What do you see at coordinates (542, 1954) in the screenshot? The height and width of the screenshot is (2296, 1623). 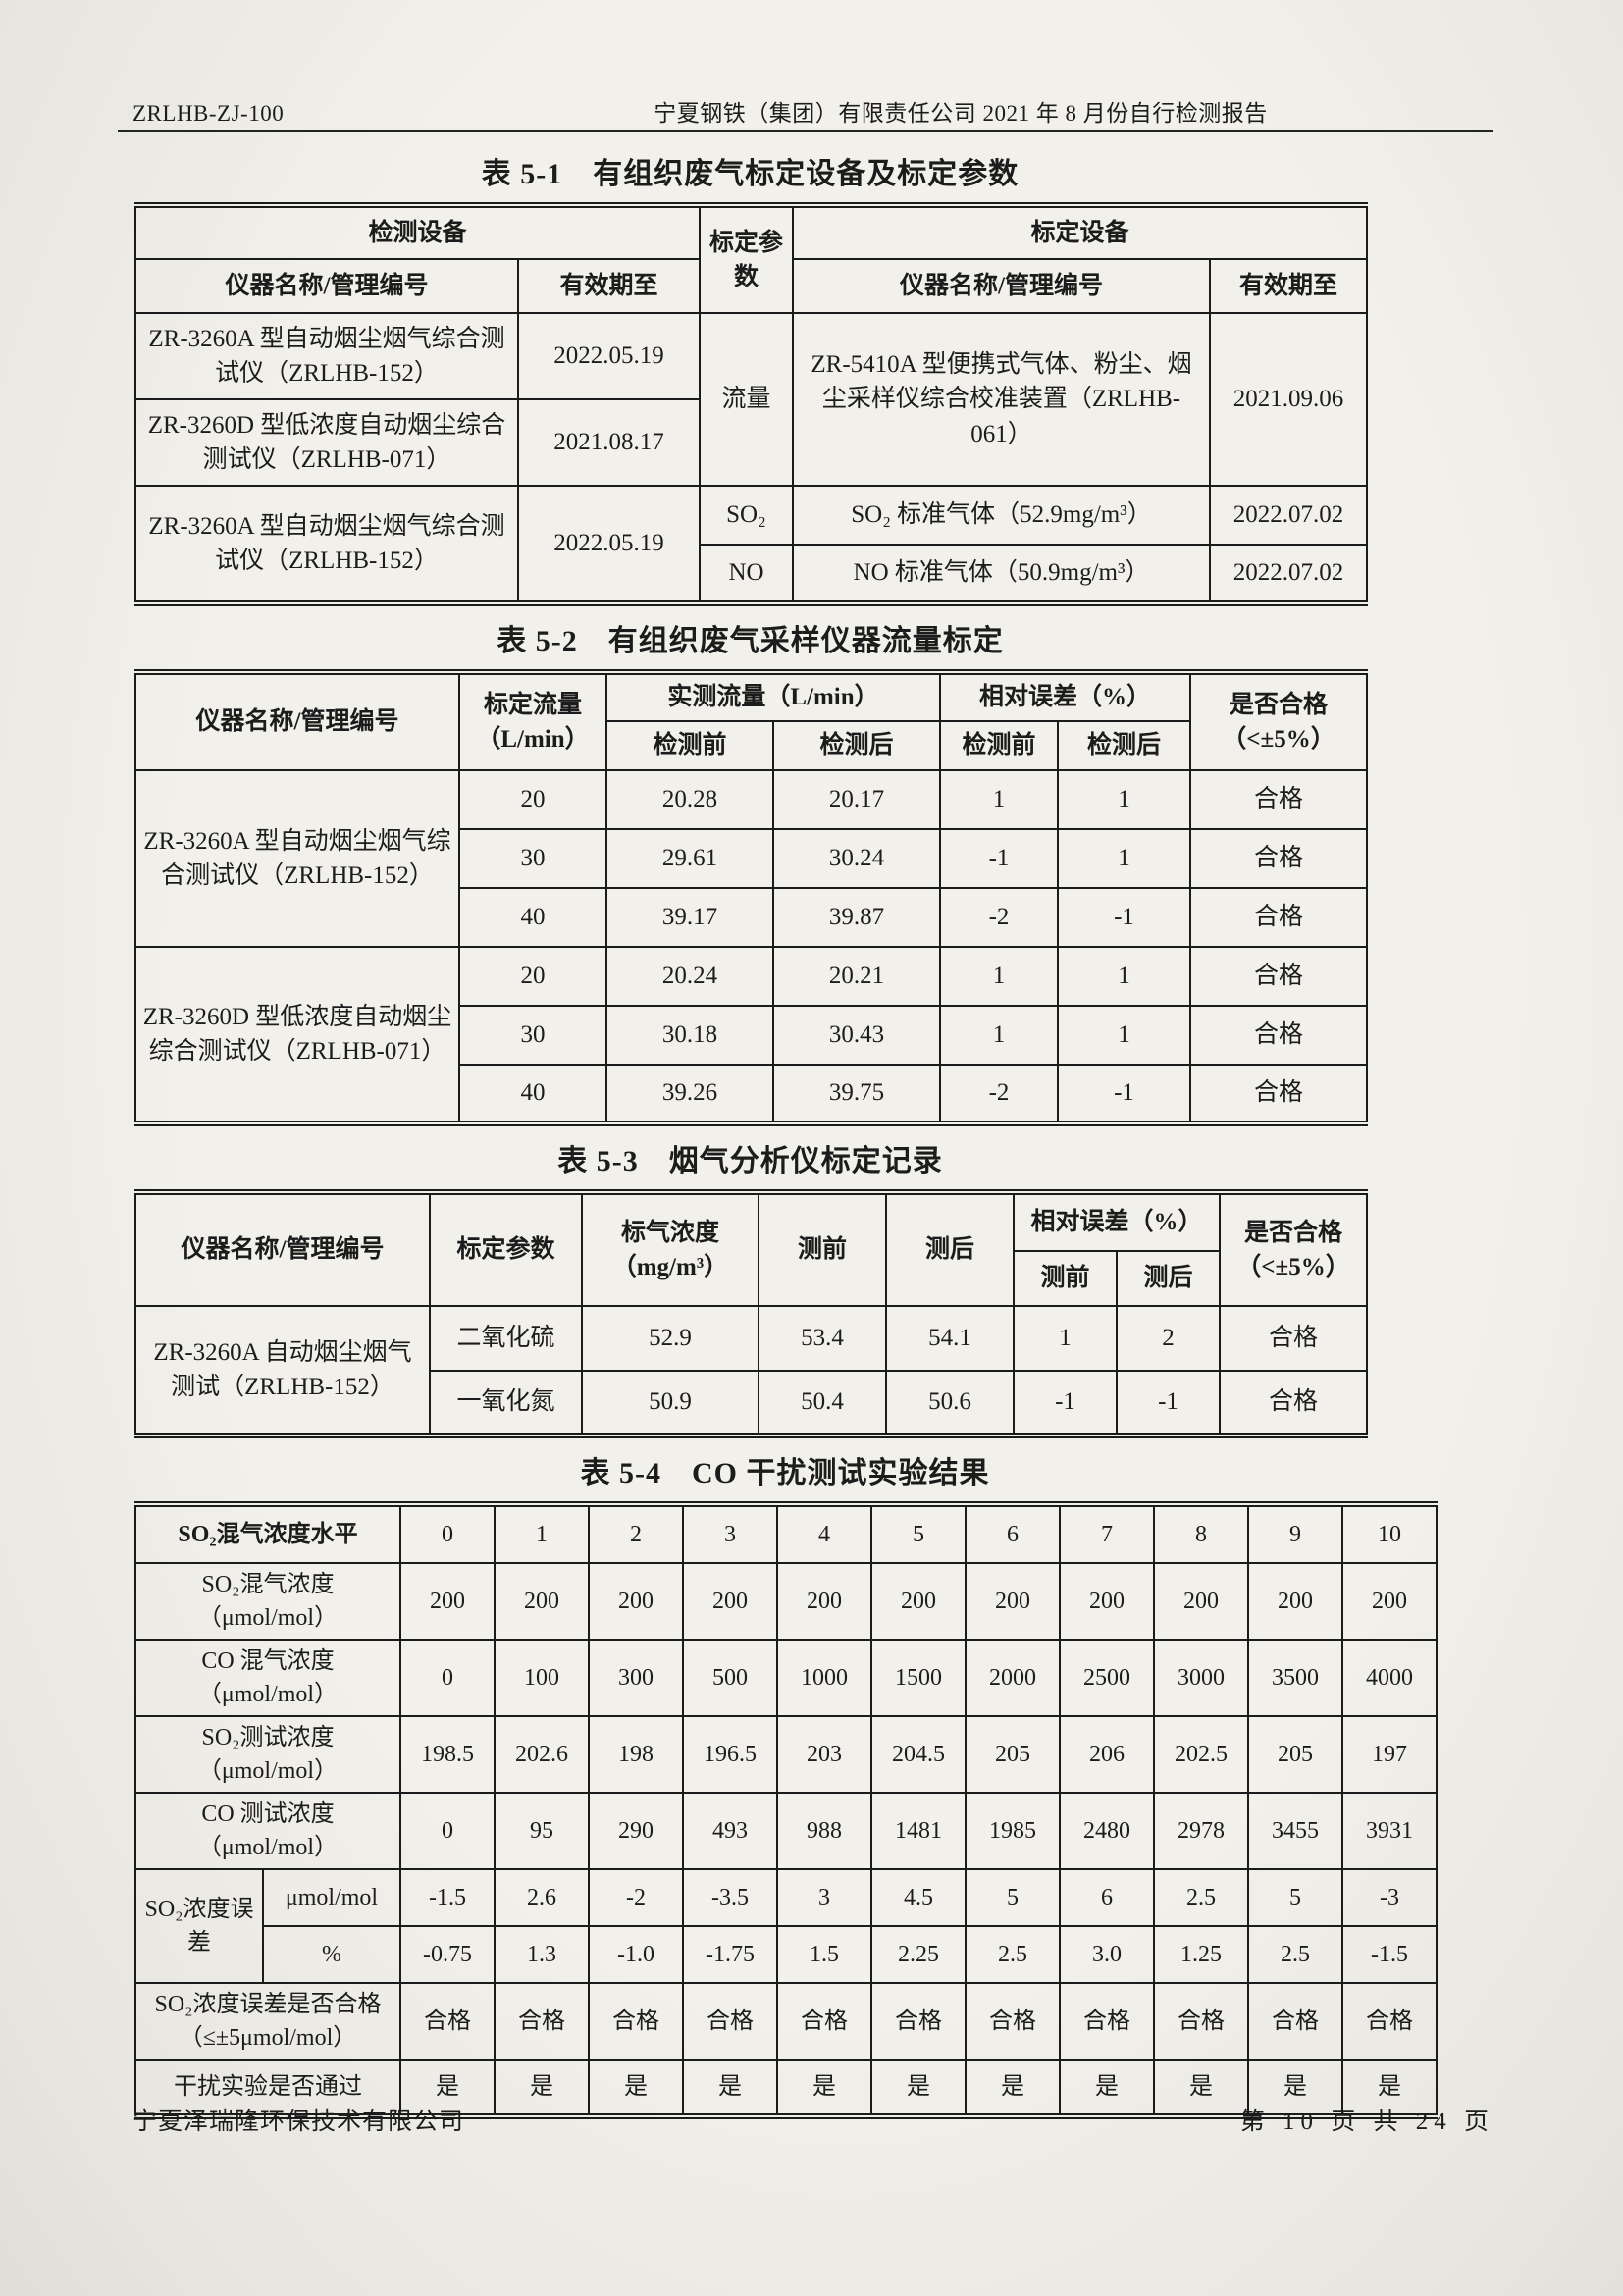 I see `table-cell: 1.3` at bounding box center [542, 1954].